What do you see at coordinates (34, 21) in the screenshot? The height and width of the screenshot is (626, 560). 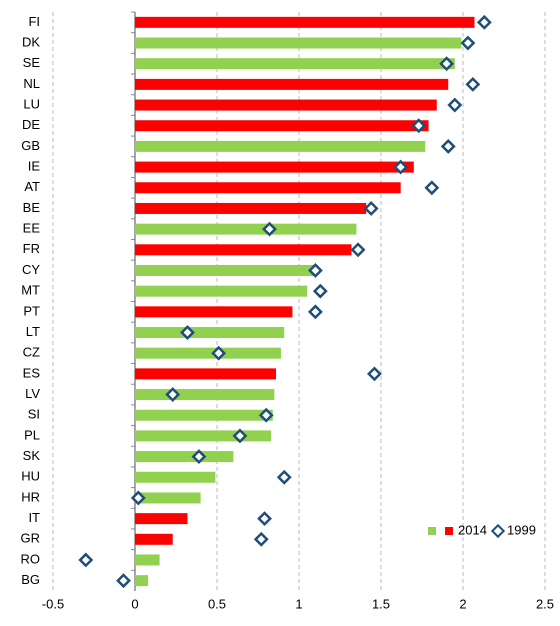 I see `y-tick-label: FI` at bounding box center [34, 21].